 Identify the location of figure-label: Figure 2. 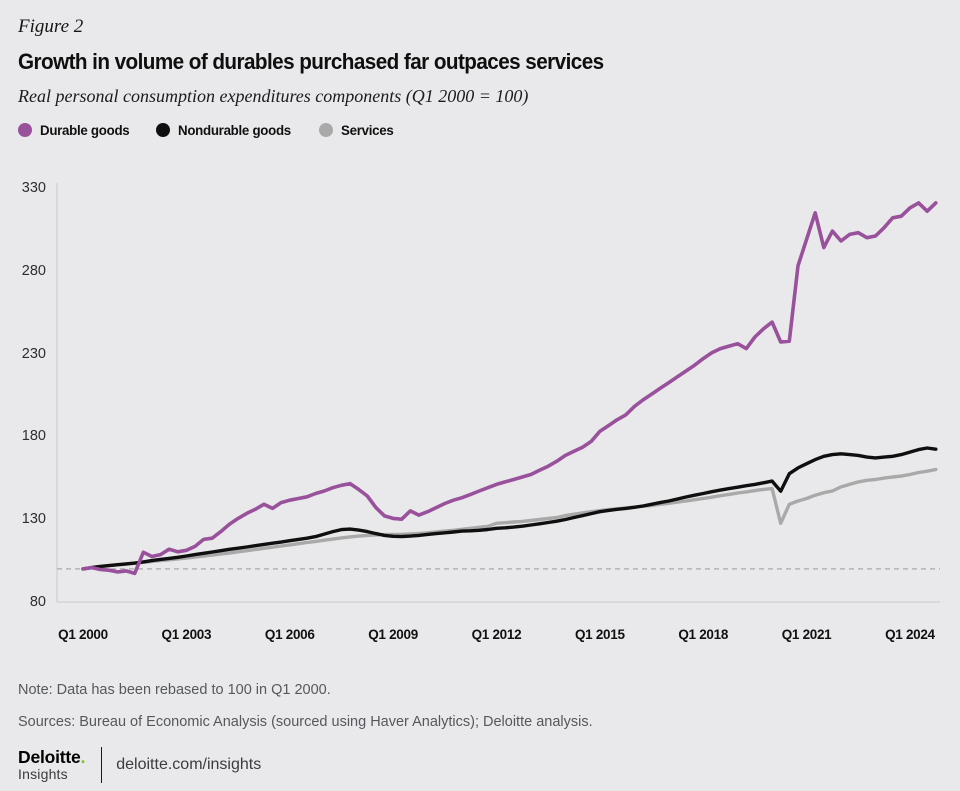
(51, 26).